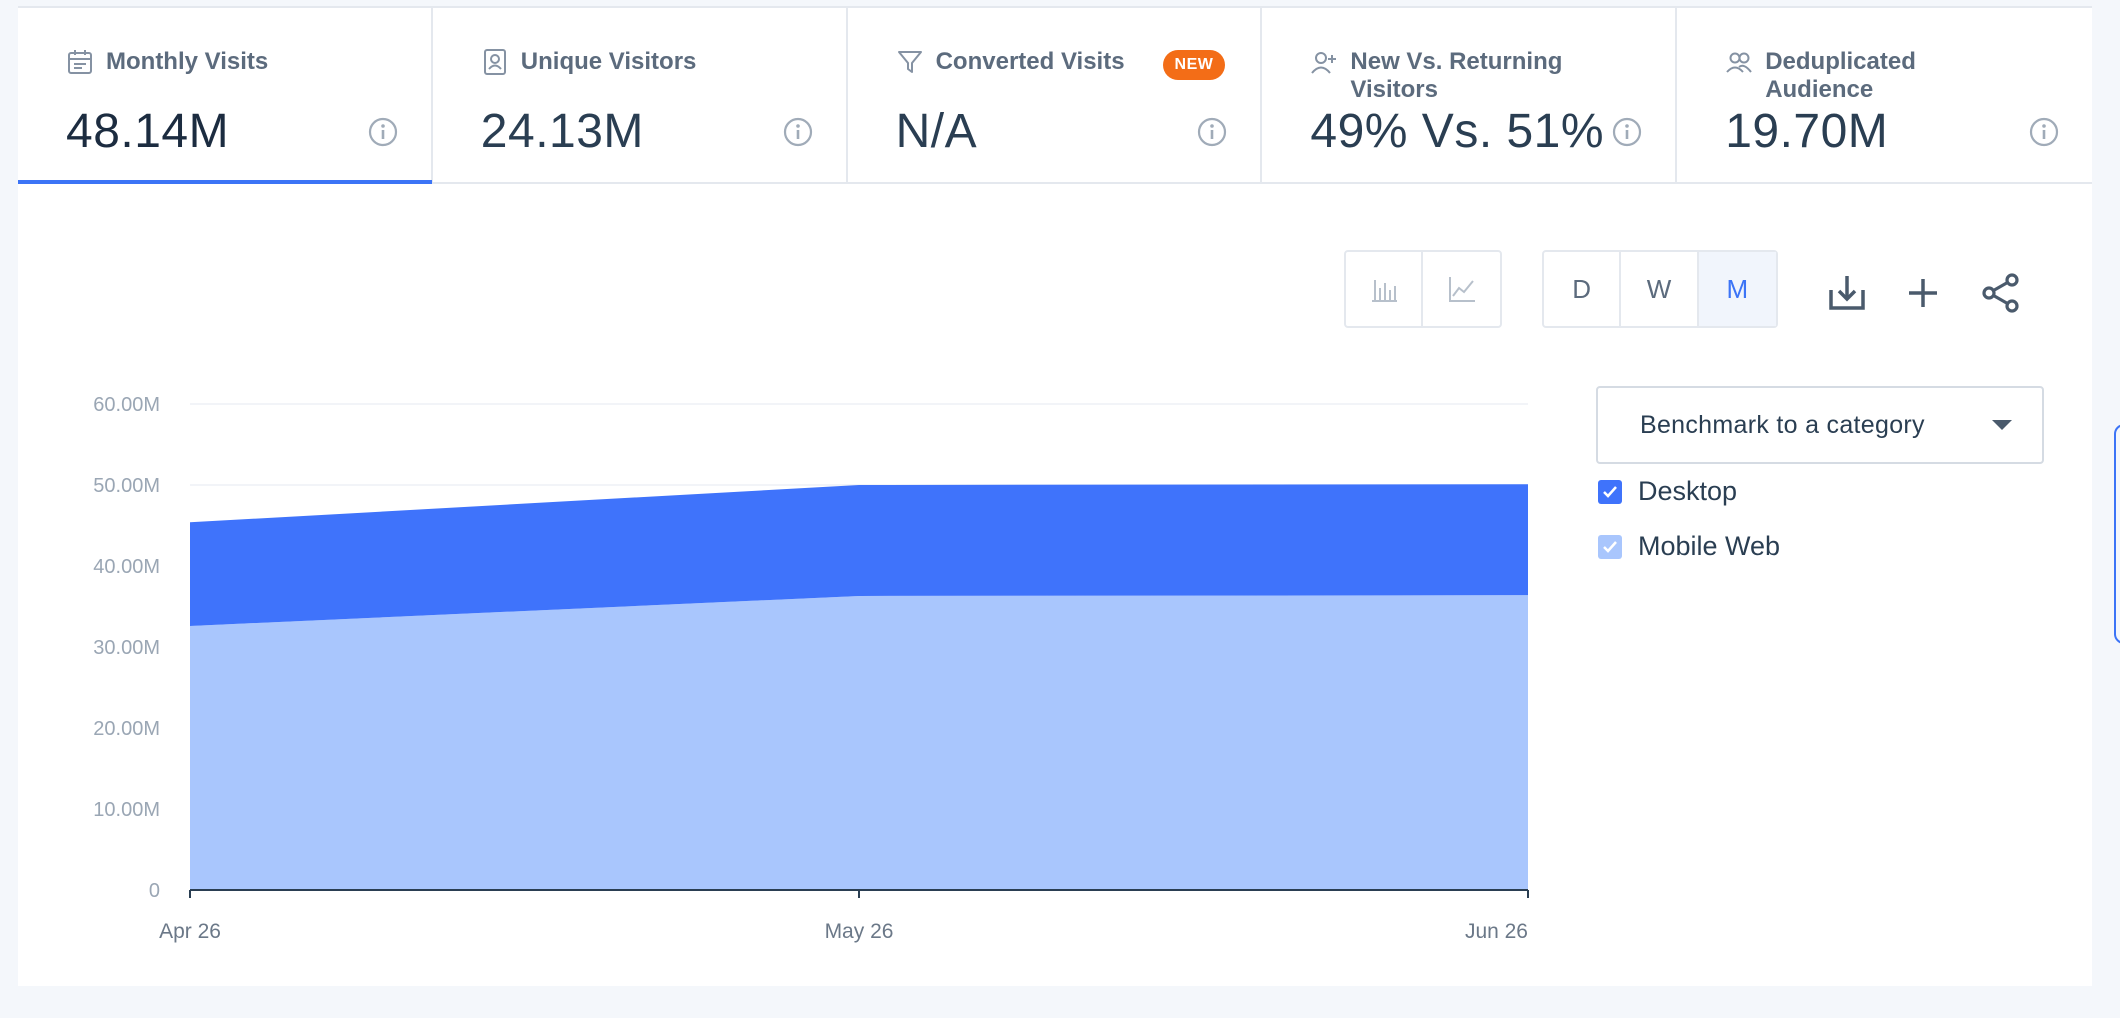  Describe the element at coordinates (608, 61) in the screenshot. I see `metric-label: Unique Visitors` at that location.